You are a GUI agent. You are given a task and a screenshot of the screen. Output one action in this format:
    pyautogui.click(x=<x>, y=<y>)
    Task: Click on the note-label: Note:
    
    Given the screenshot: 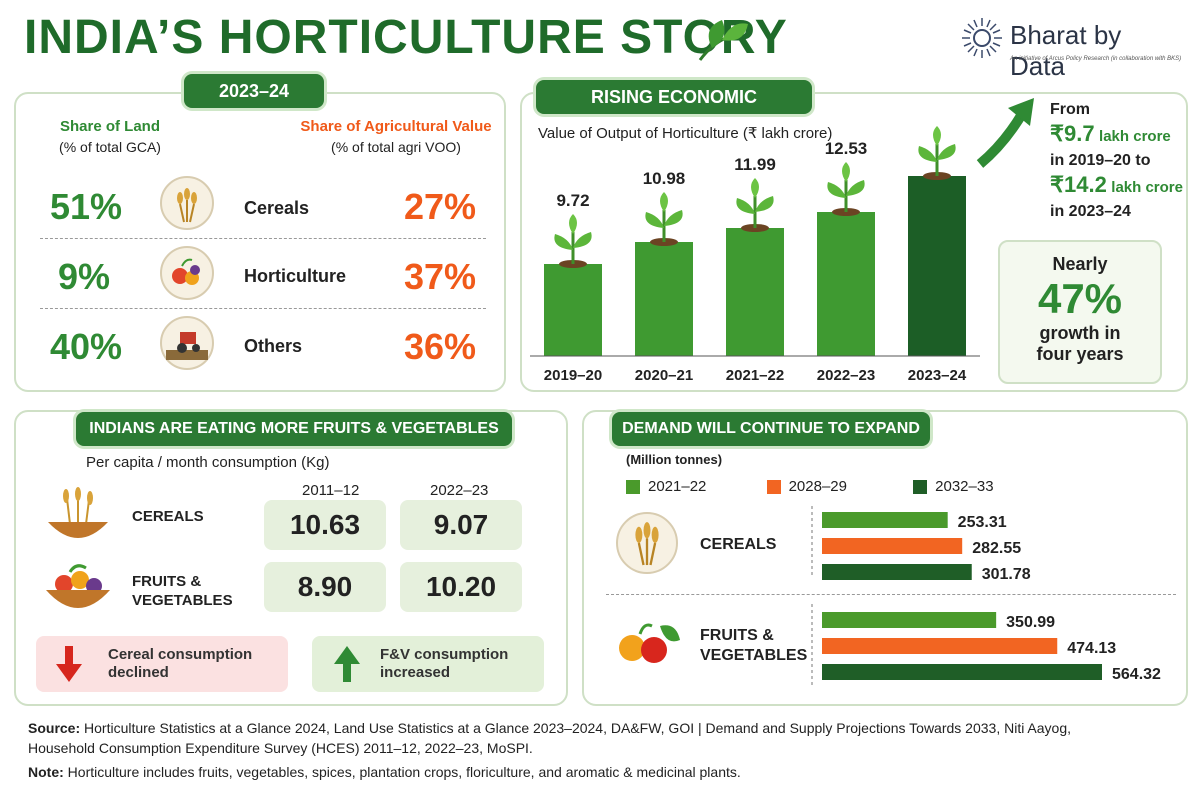 What is the action you would take?
    pyautogui.click(x=46, y=772)
    